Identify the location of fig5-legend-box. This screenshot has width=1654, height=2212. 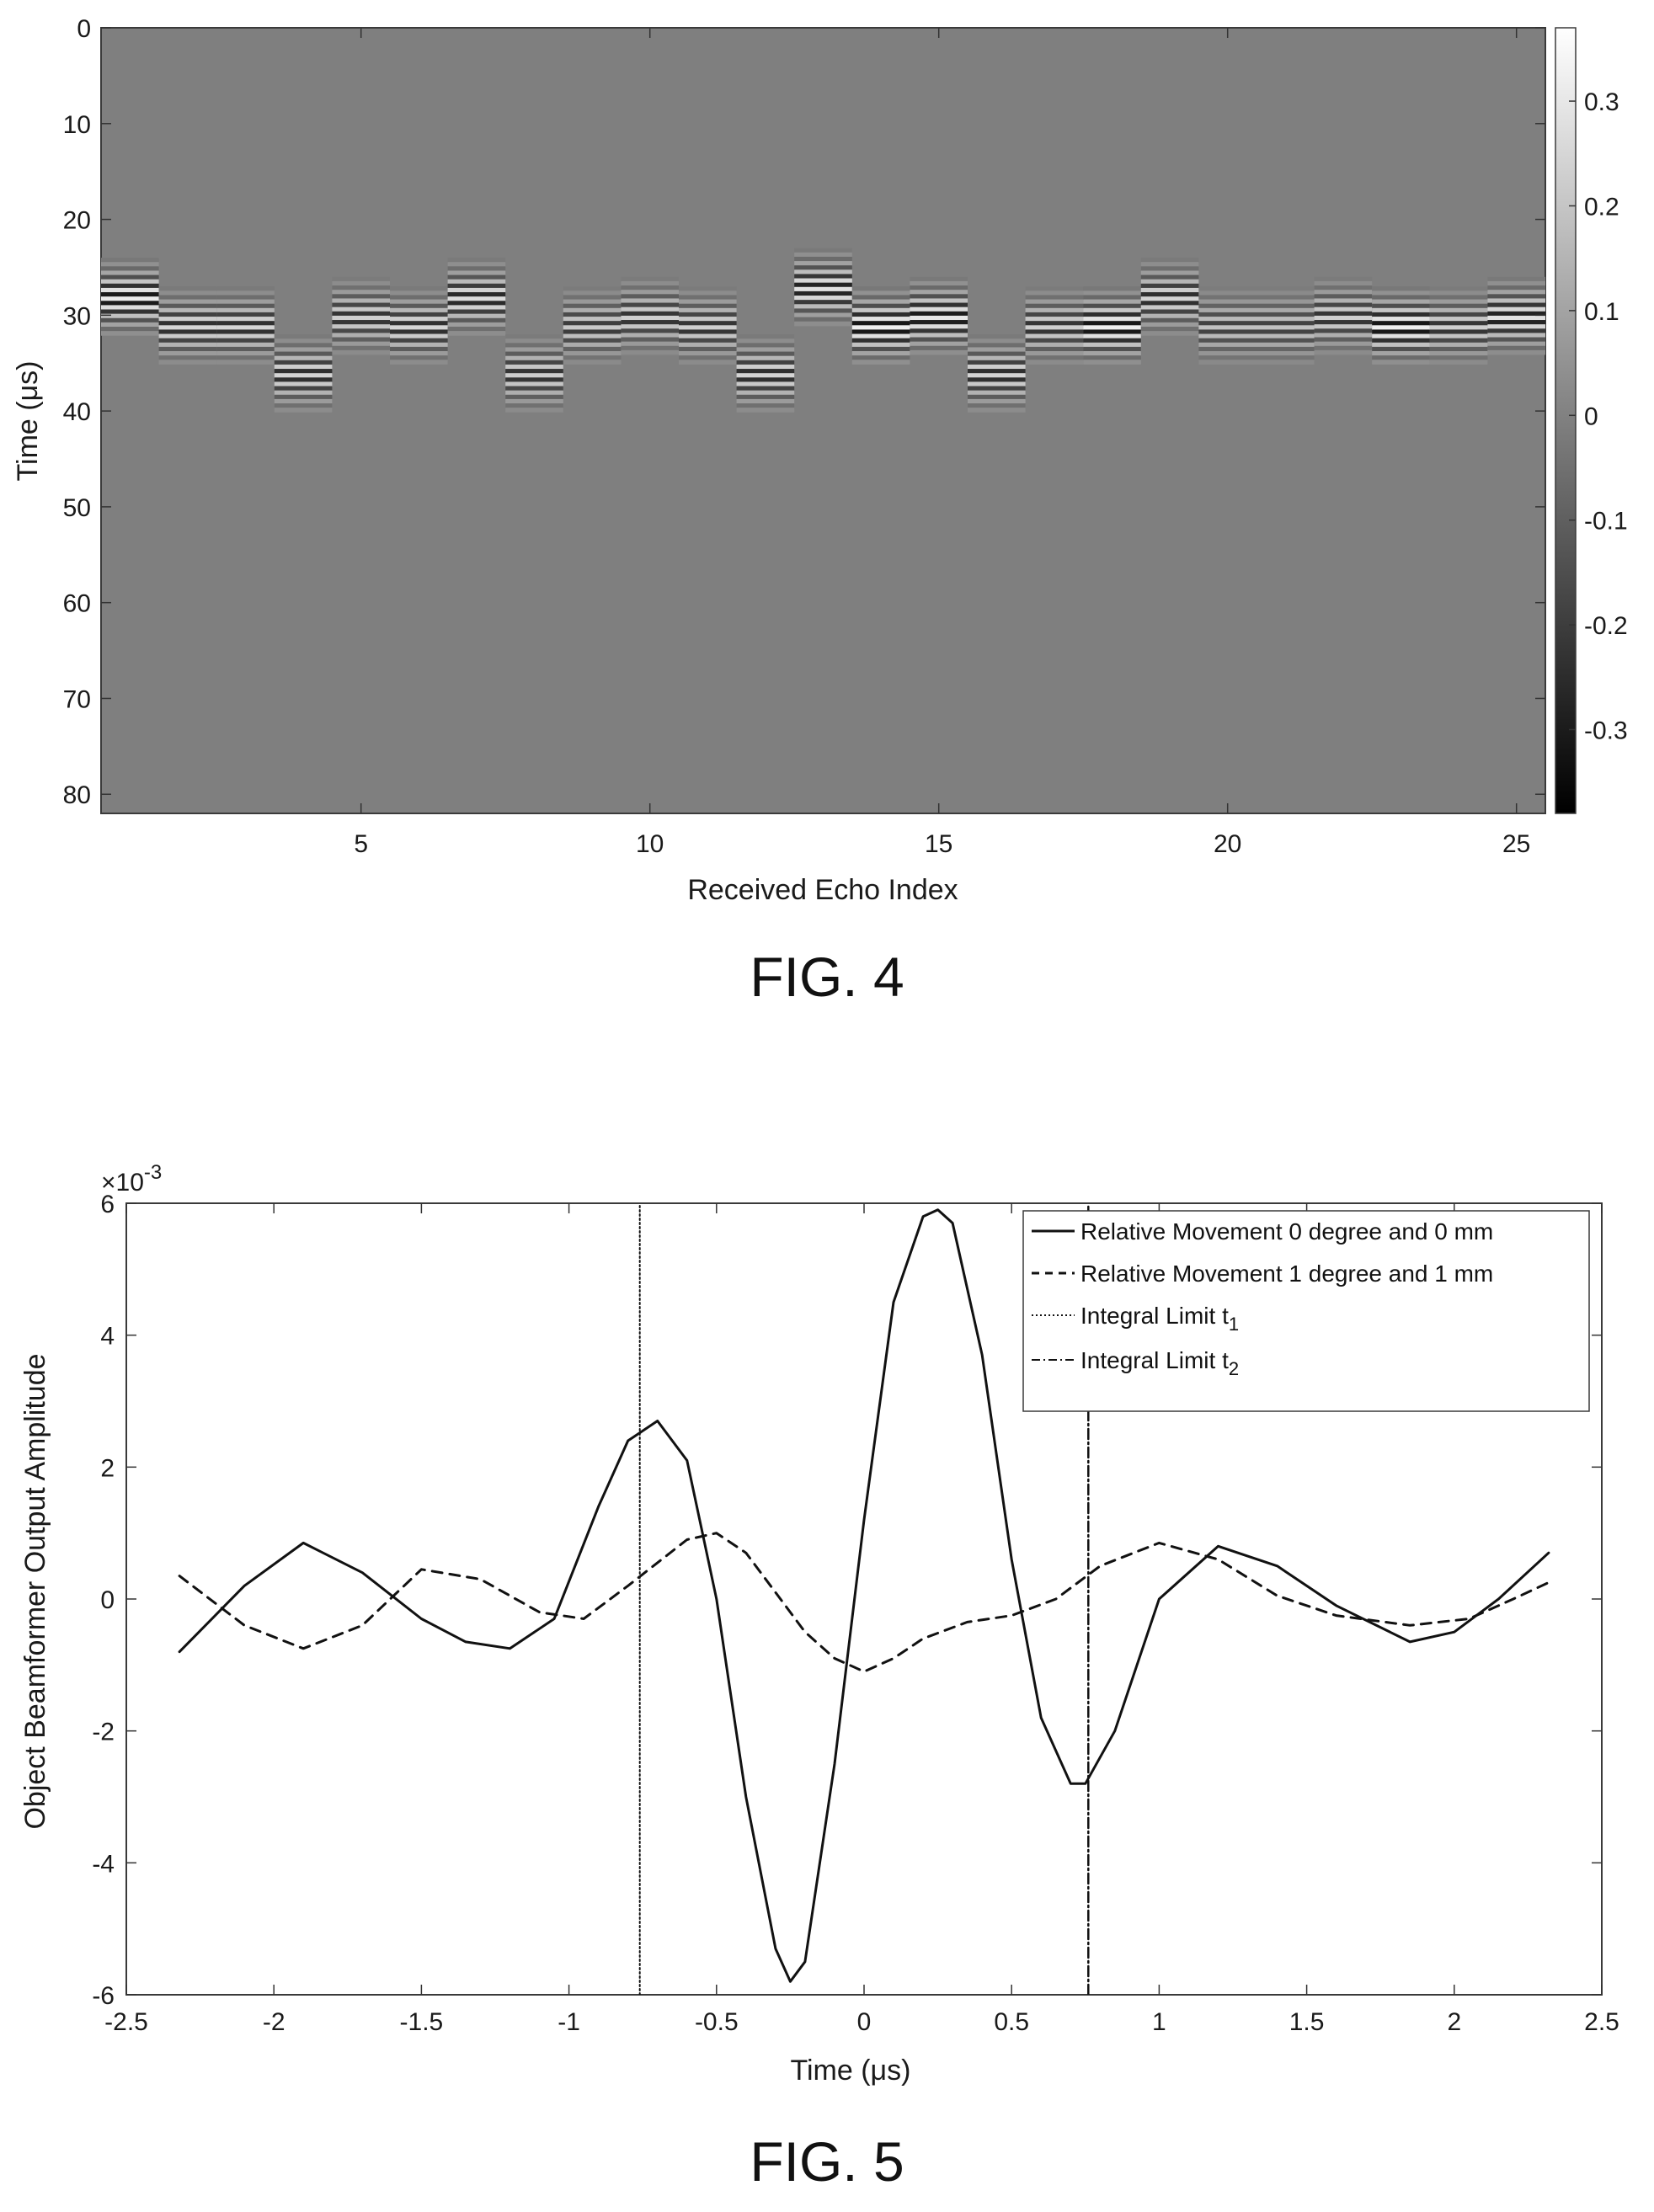
(1306, 1311).